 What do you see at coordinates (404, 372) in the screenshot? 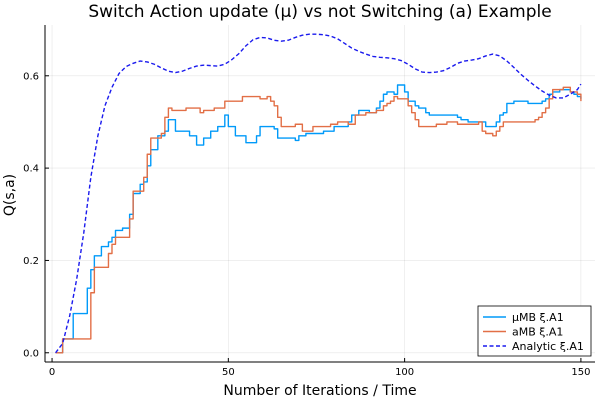
I see `x-tick-label: 100` at bounding box center [404, 372].